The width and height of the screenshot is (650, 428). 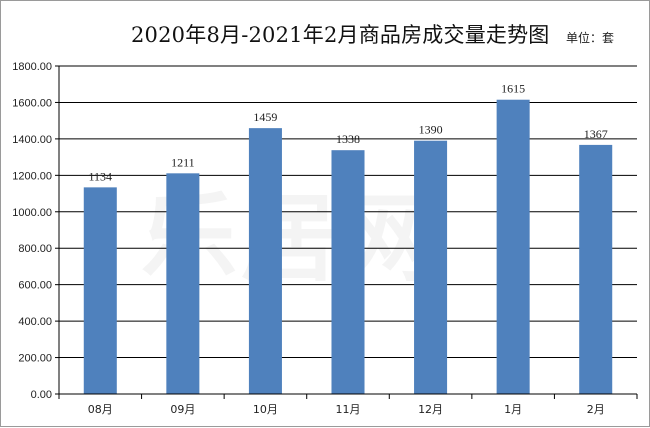 What do you see at coordinates (596, 134) in the screenshot?
I see `data-label: 1367` at bounding box center [596, 134].